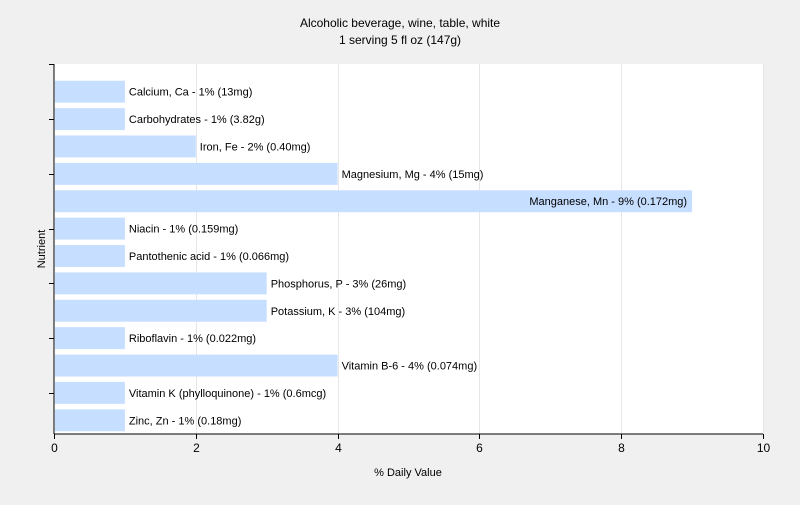 Image resolution: width=800 pixels, height=505 pixels. Describe the element at coordinates (190, 93) in the screenshot. I see `bar-label-0: Calcium, Ca - 1% (13mg)` at that location.